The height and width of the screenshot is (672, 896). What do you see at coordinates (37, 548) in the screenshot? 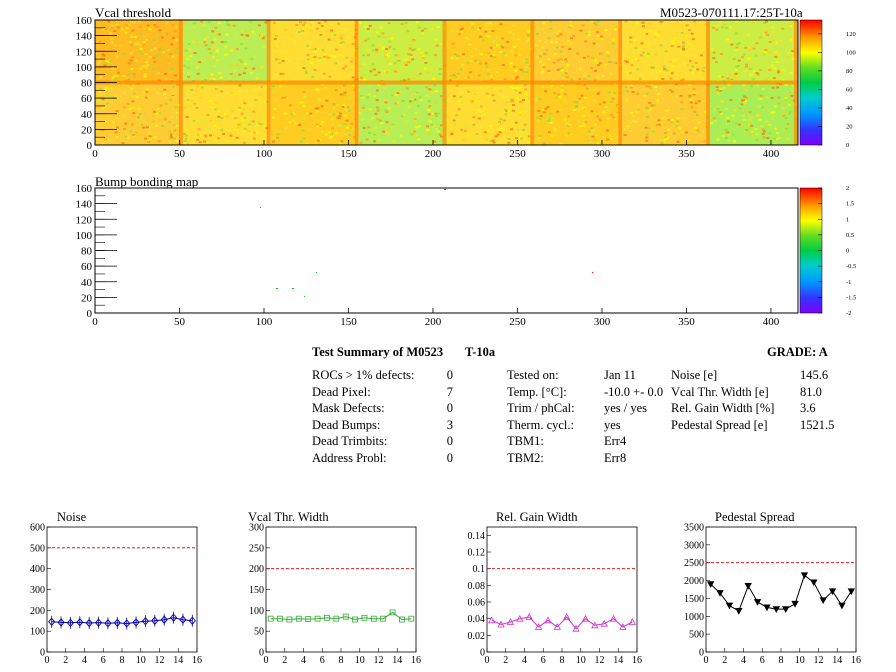
I see `y-tick-label: 500` at bounding box center [37, 548].